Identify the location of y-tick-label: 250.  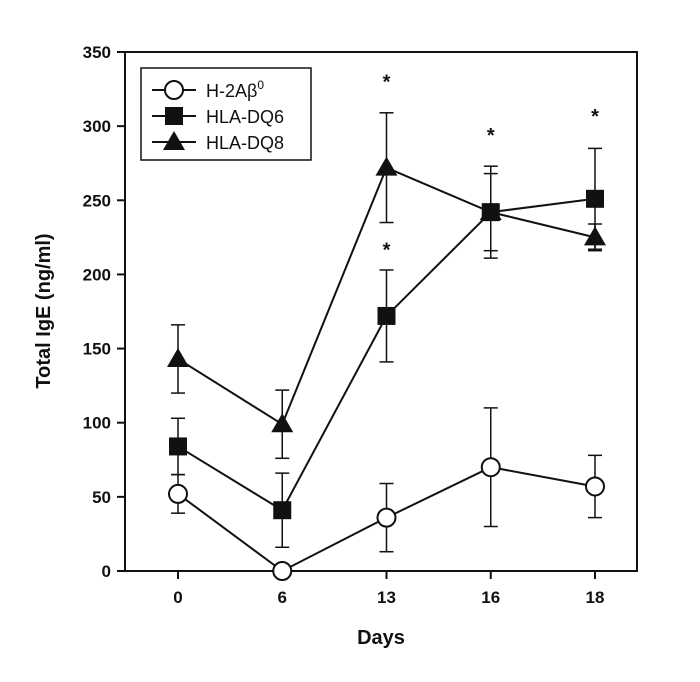
(97, 200).